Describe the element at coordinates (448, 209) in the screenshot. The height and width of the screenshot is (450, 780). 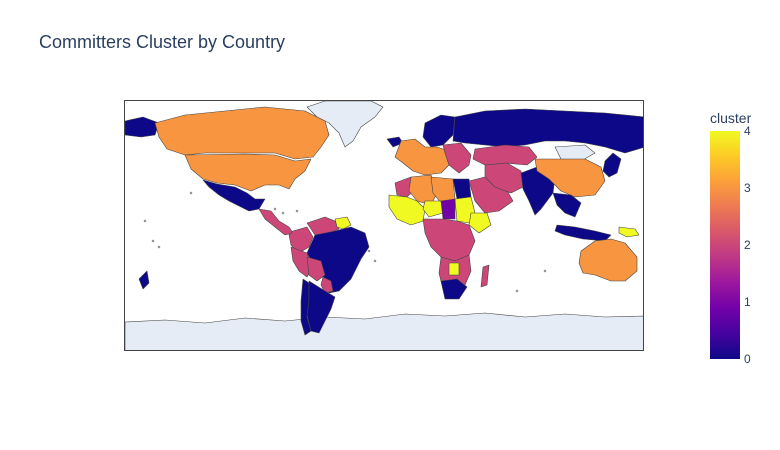
I see `country-chad` at that location.